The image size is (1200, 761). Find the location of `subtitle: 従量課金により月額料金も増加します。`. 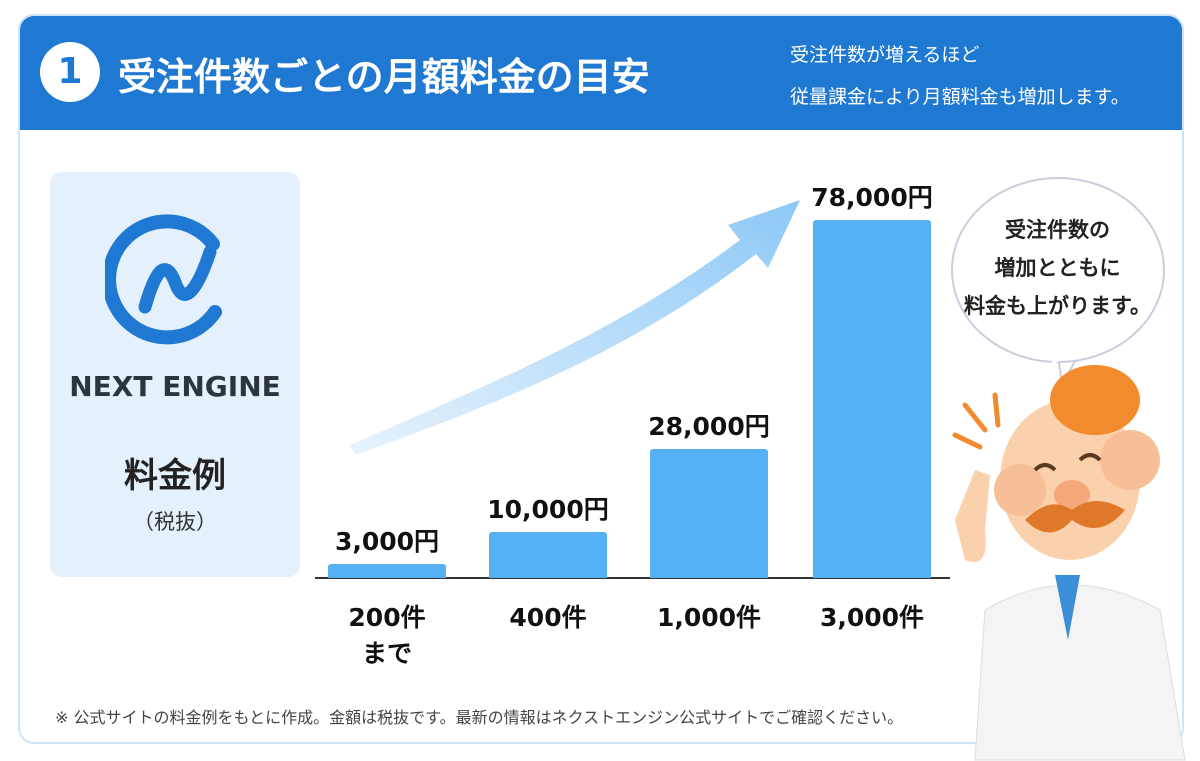

subtitle: 従量課金により月額料金も増加します。 is located at coordinates (960, 97).